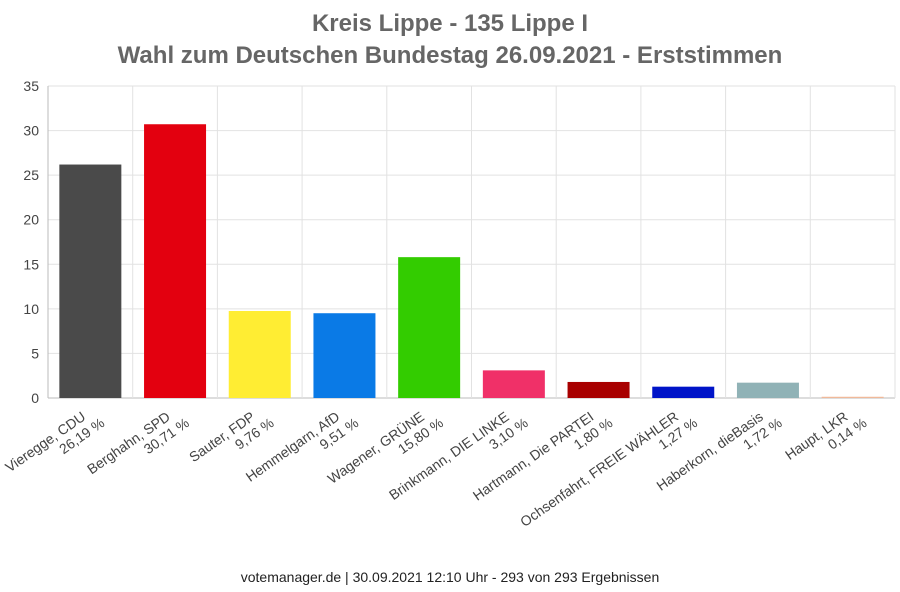  Describe the element at coordinates (31, 131) in the screenshot. I see `y-tick-label: 30` at that location.